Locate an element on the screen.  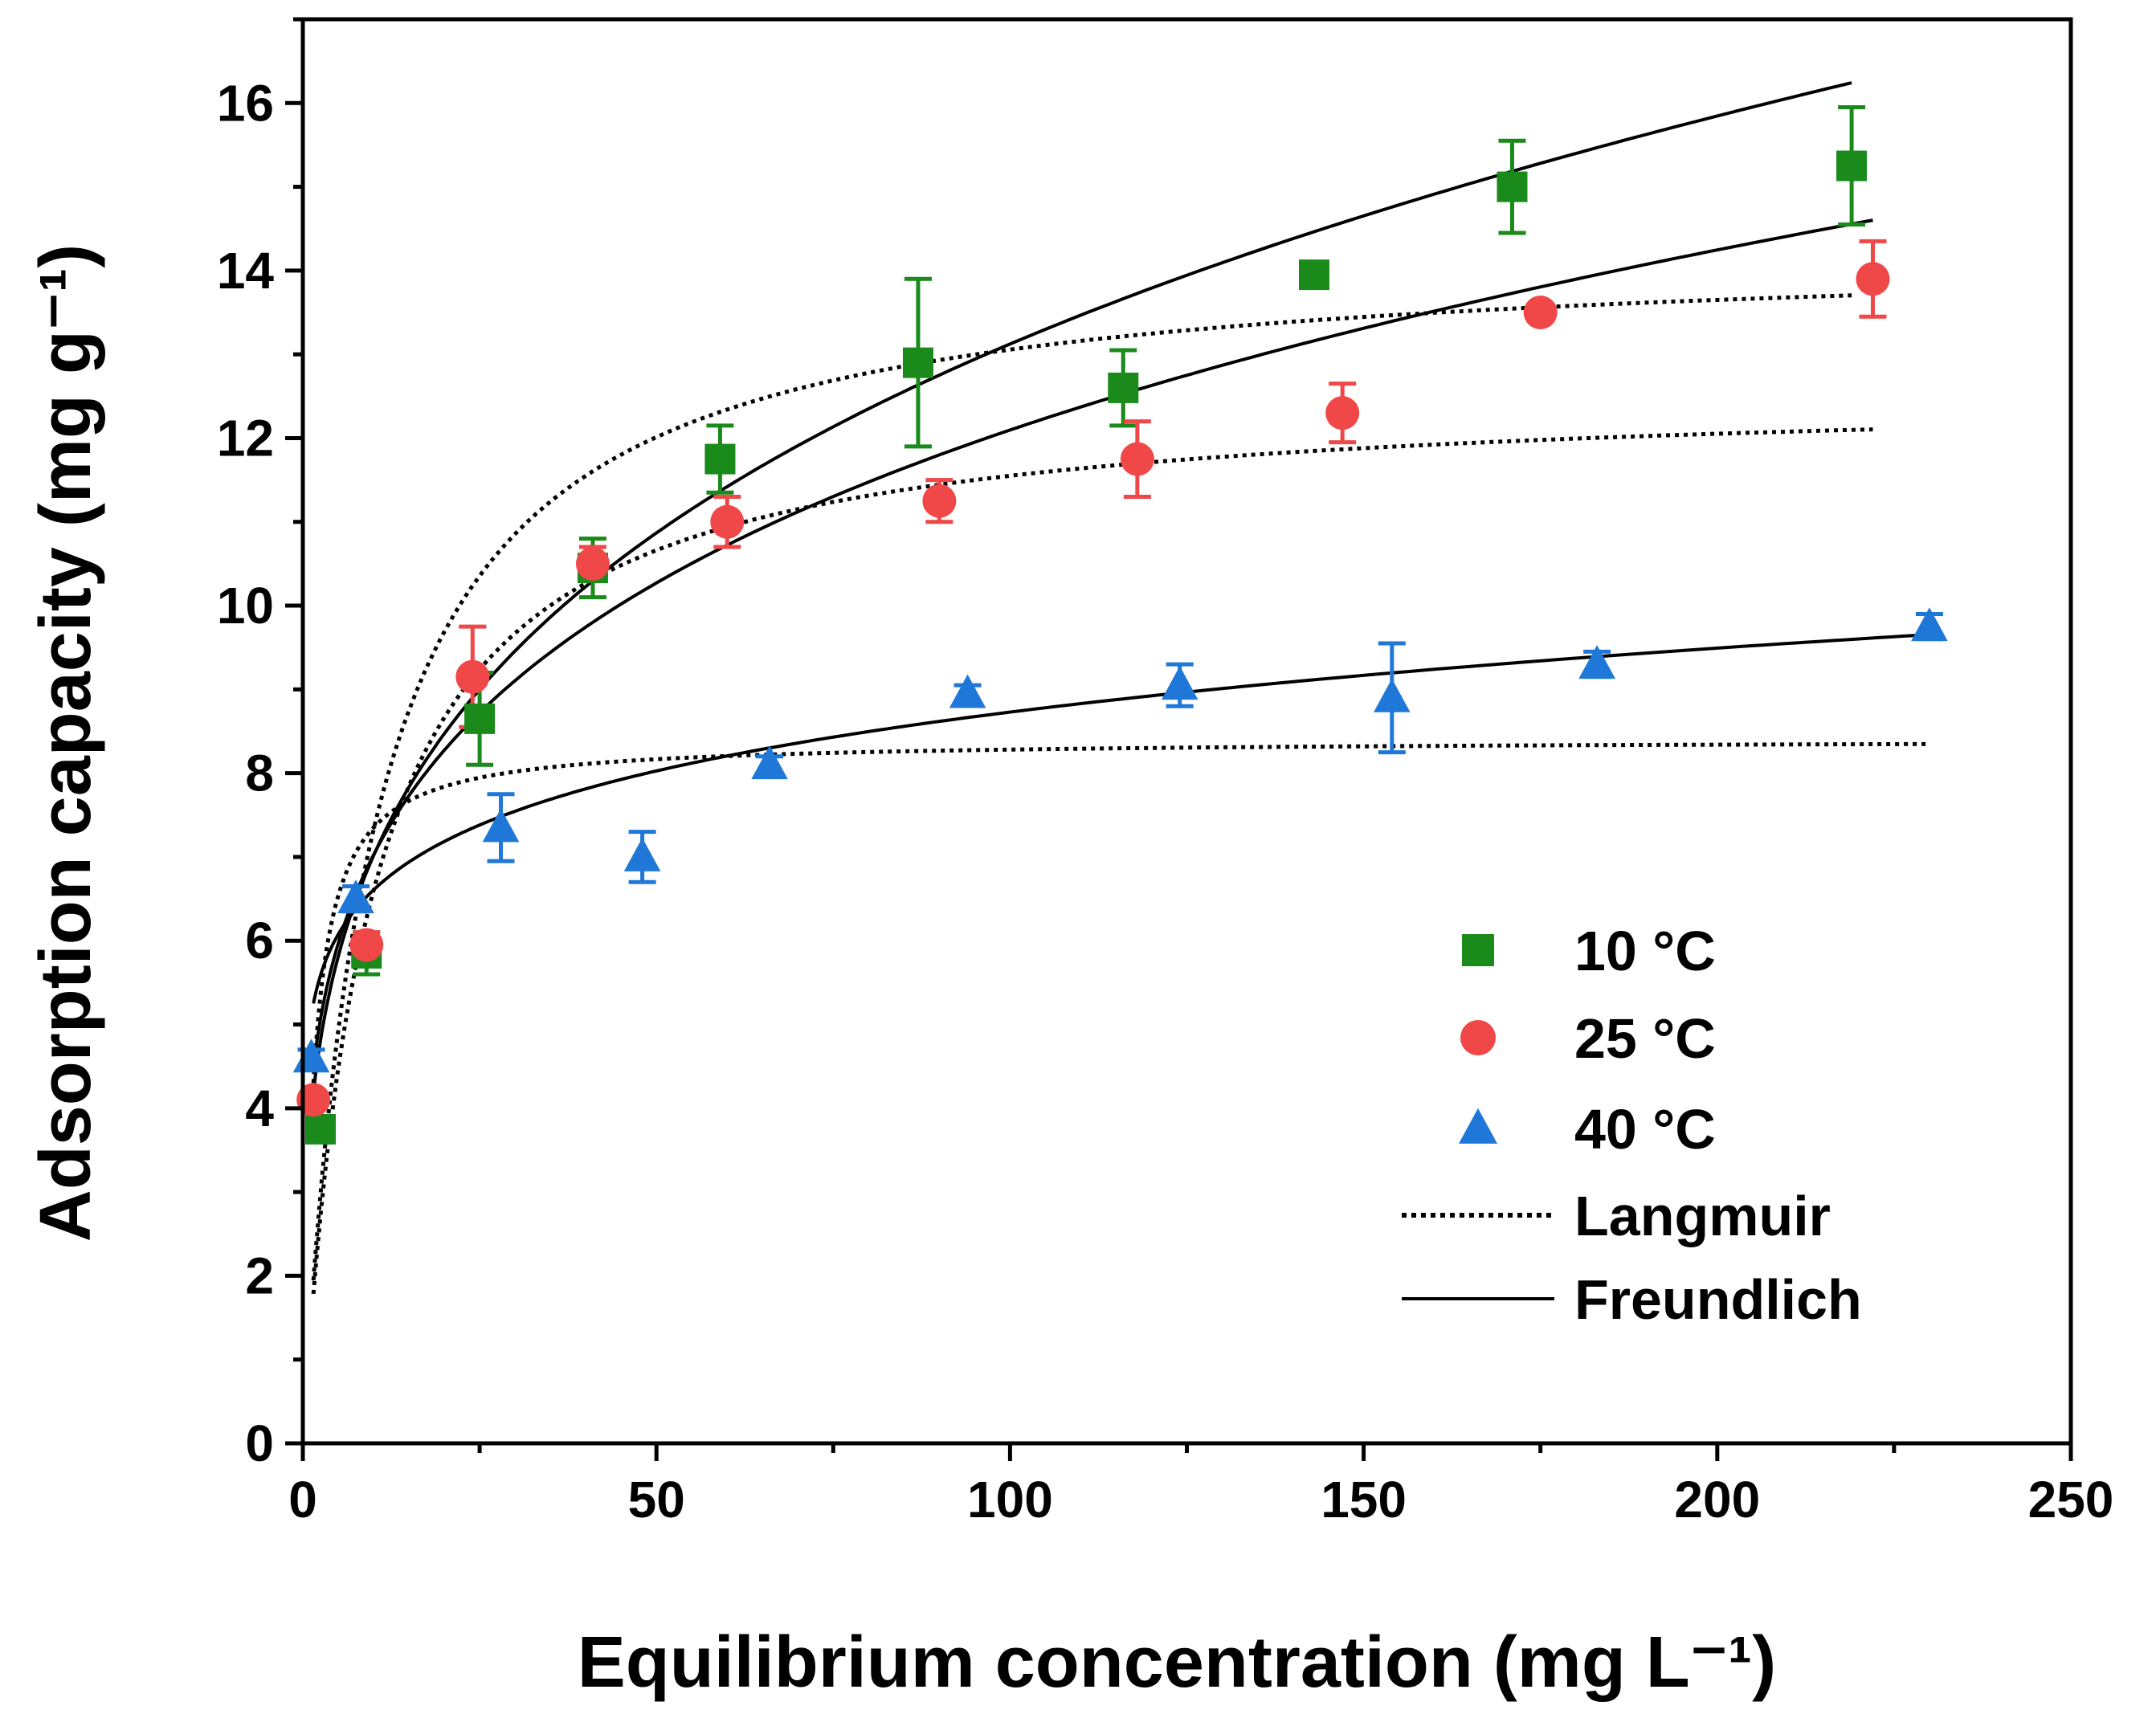
legend-item: Langmuir is located at coordinates (1616, 1216).